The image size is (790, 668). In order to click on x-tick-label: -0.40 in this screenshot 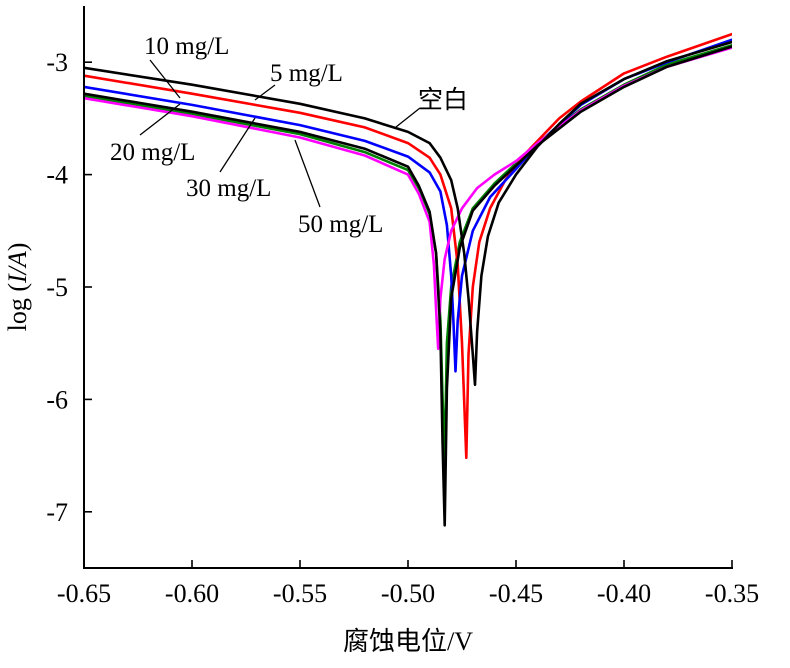, I will do `click(624, 593)`.